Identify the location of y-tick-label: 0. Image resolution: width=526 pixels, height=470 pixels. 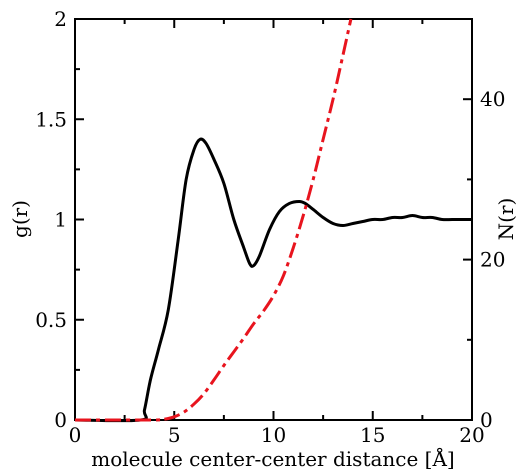
(60, 420).